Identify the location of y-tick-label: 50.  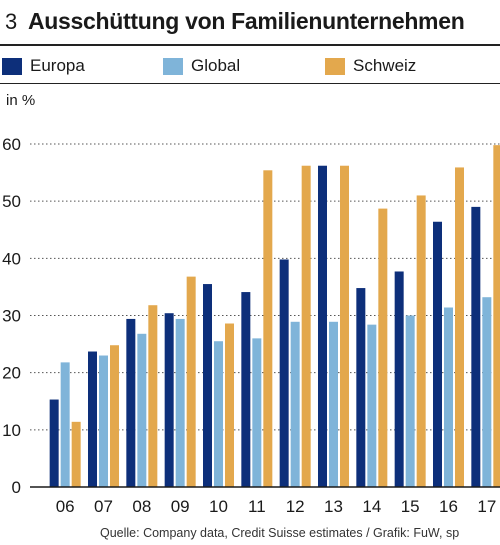
(11, 201).